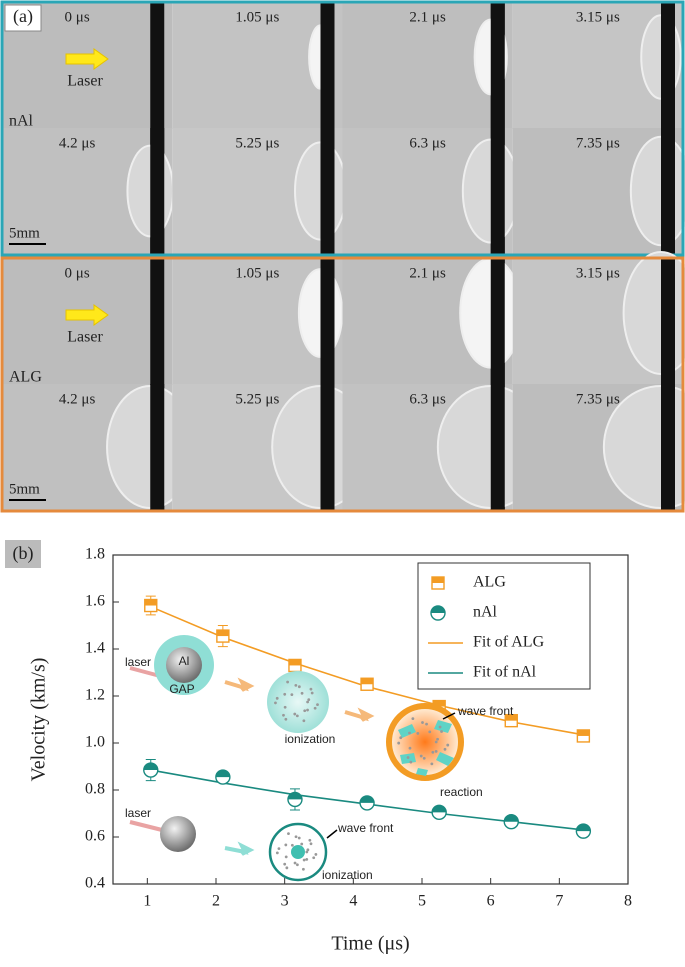 Image resolution: width=685 pixels, height=967 pixels. I want to click on legend-box, so click(504, 626).